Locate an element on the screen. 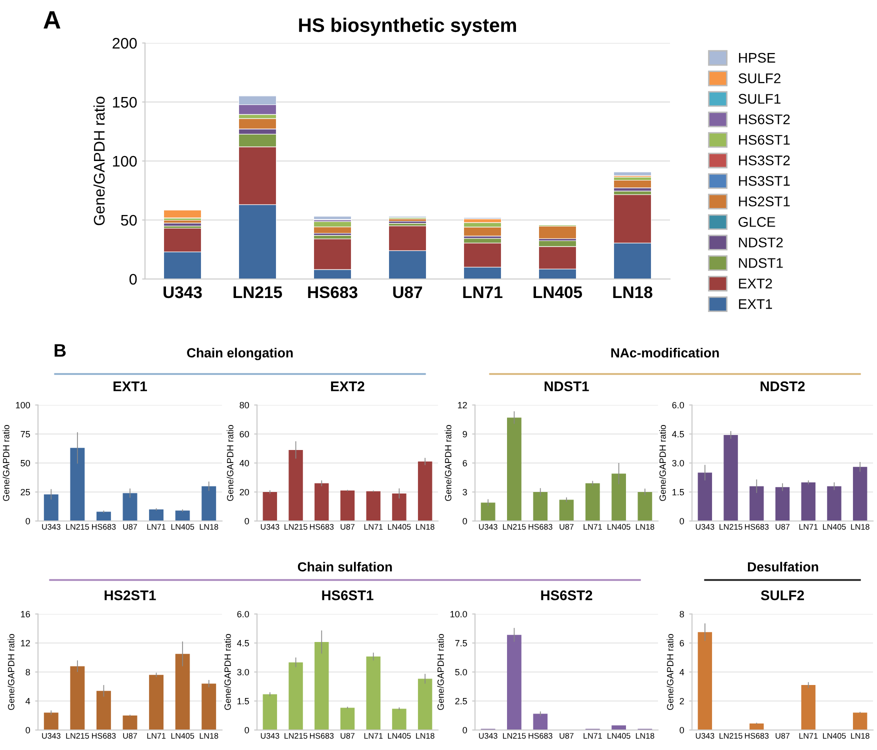  text: A is located at coordinates (52, 19).